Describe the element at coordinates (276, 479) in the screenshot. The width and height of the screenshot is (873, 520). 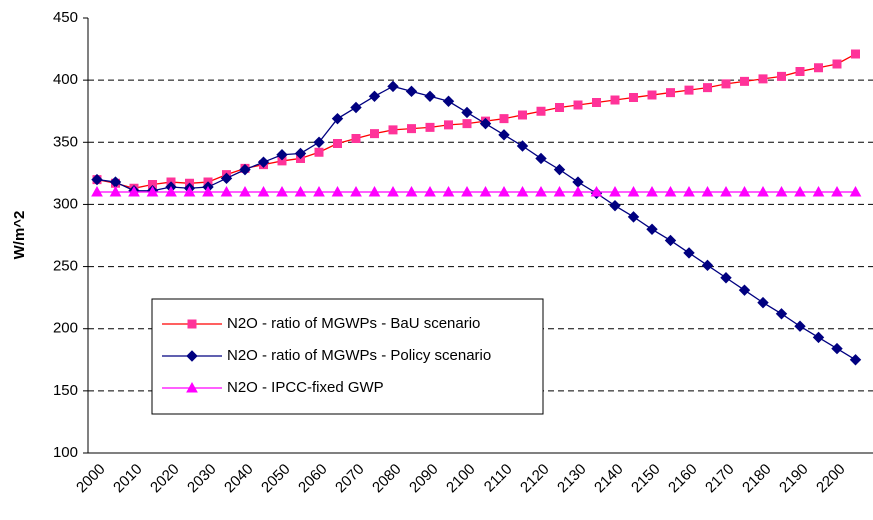
I see `x-tick-label: 2050` at that location.